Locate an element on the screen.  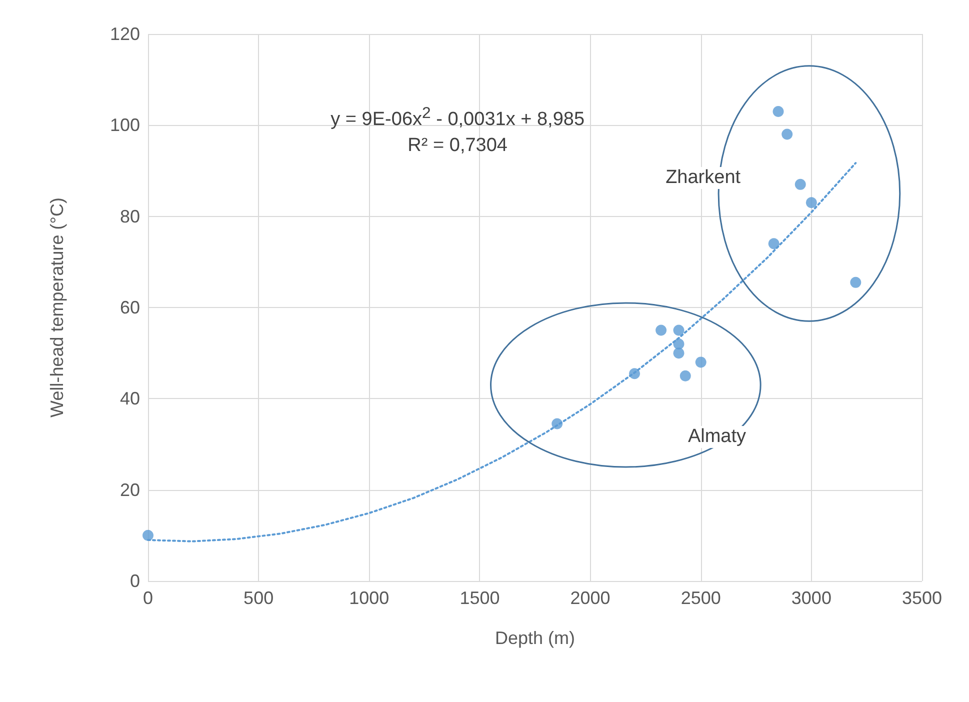
annotation: R² = 0,7304 is located at coordinates (457, 145).